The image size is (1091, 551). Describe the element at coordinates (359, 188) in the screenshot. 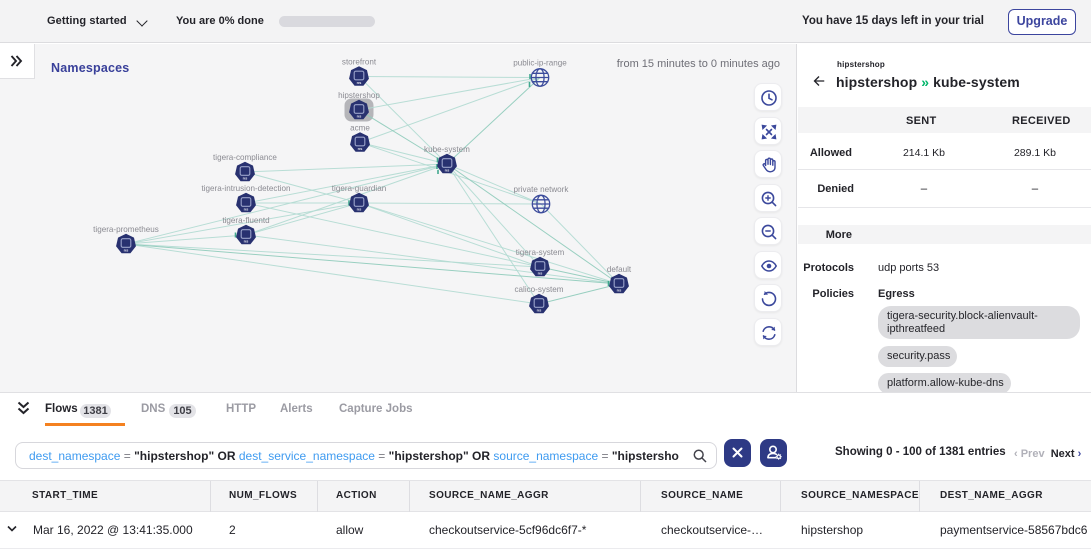

I see `svg-text: tigera-guardian` at that location.